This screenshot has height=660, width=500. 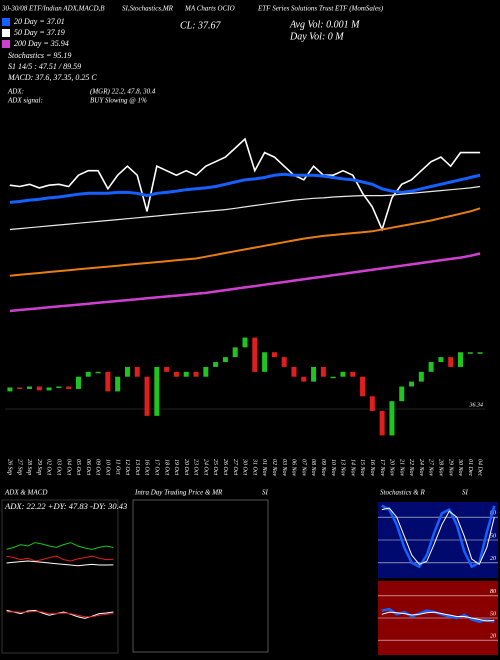 I want to click on y-tick-label: 80, so click(x=493, y=592).